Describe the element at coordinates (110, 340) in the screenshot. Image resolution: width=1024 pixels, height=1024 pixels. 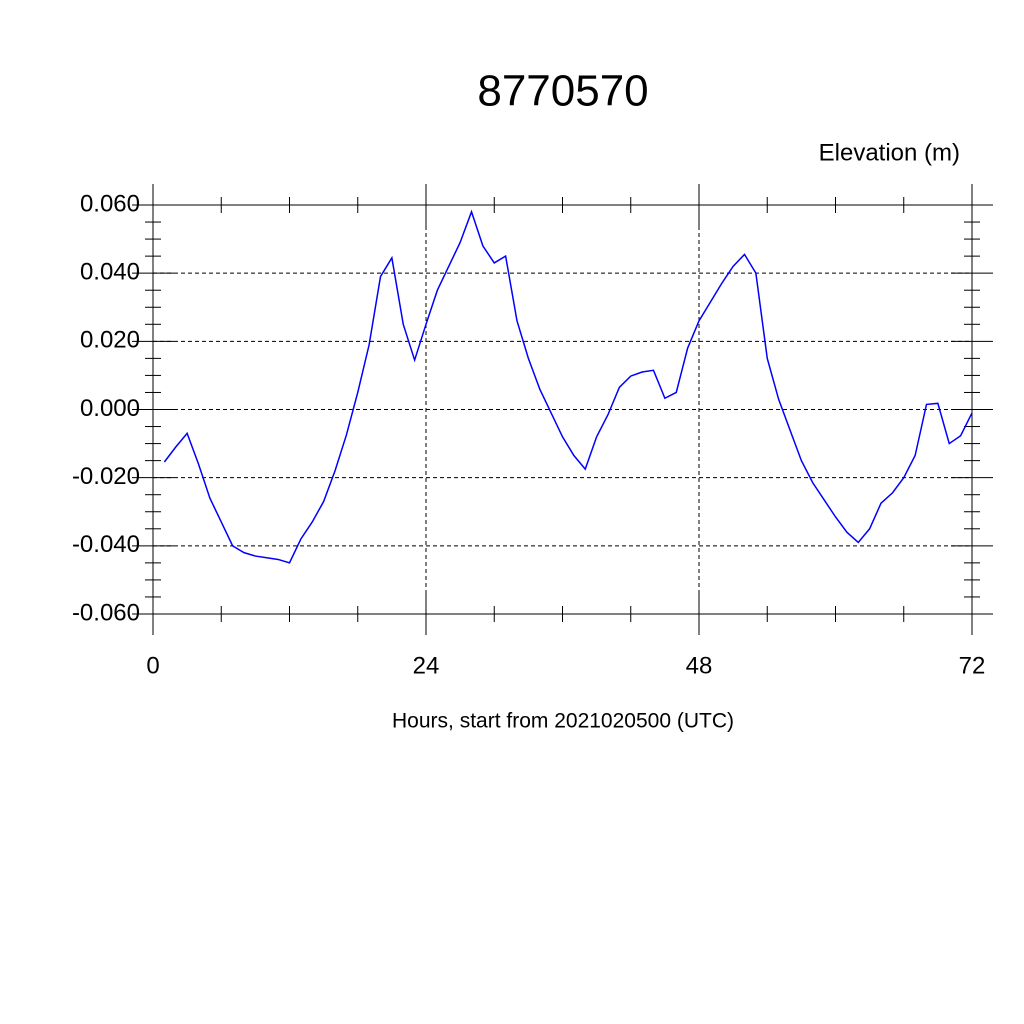
I see `y-tick-label: 0.020` at that location.